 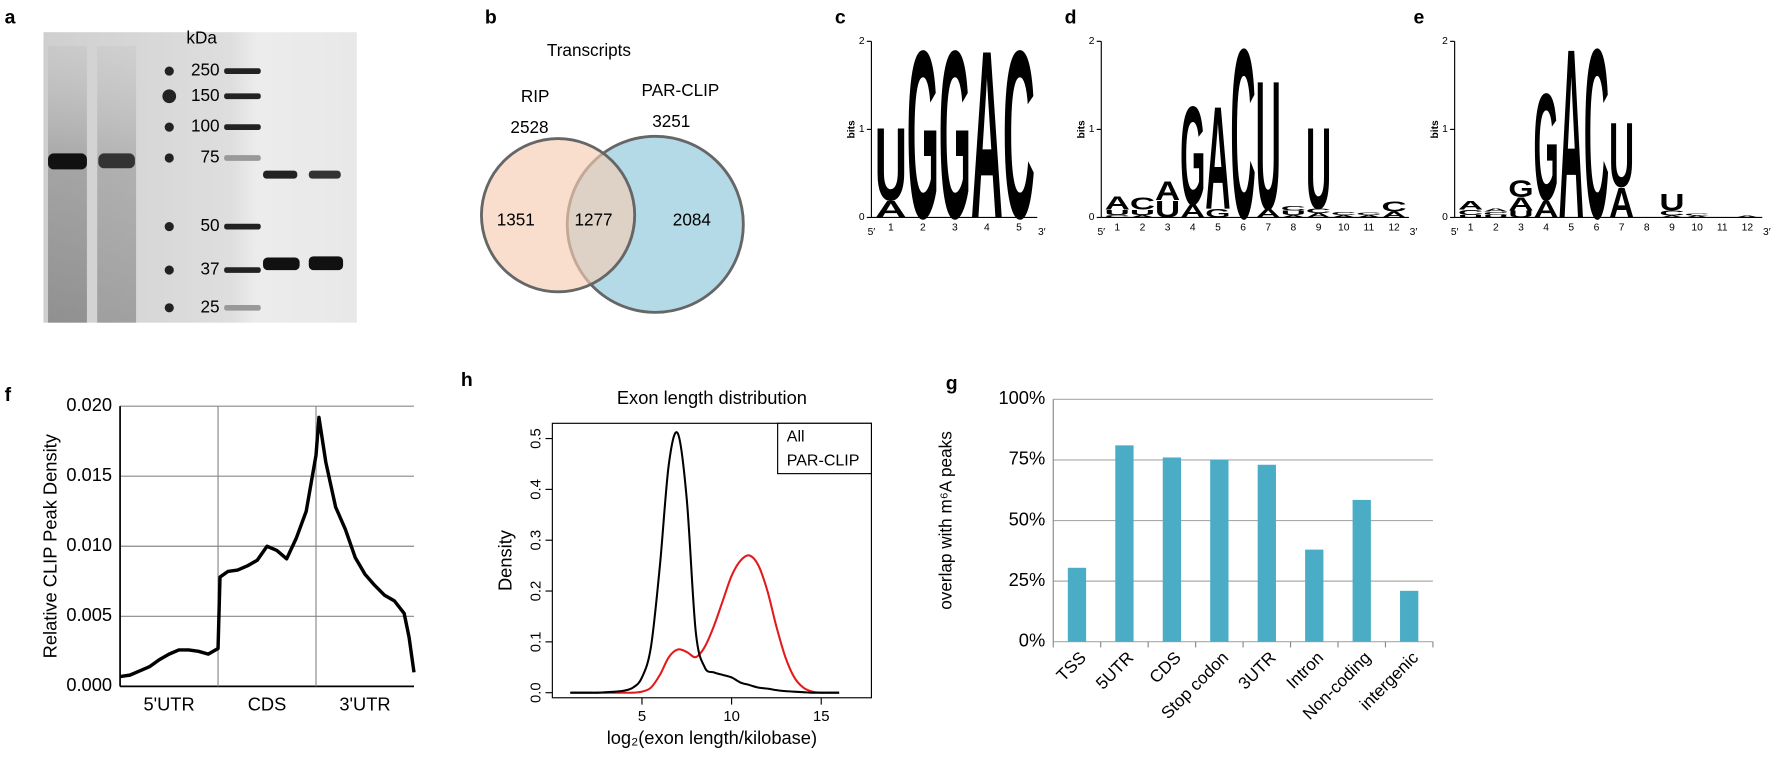 What do you see at coordinates (491, 18) in the screenshot?
I see `panel-label: b` at bounding box center [491, 18].